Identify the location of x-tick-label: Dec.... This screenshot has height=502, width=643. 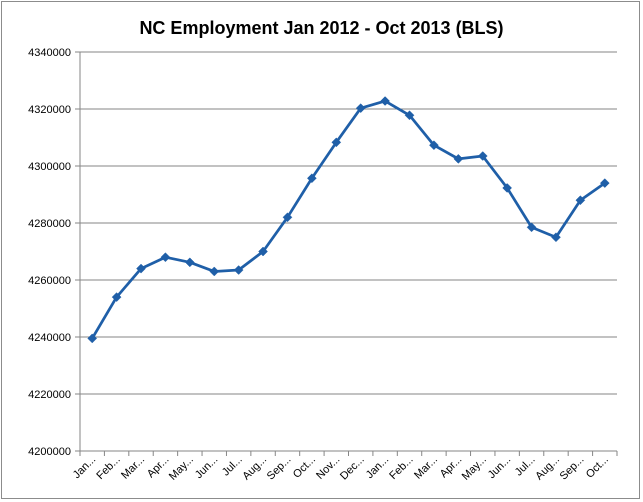
(352, 468).